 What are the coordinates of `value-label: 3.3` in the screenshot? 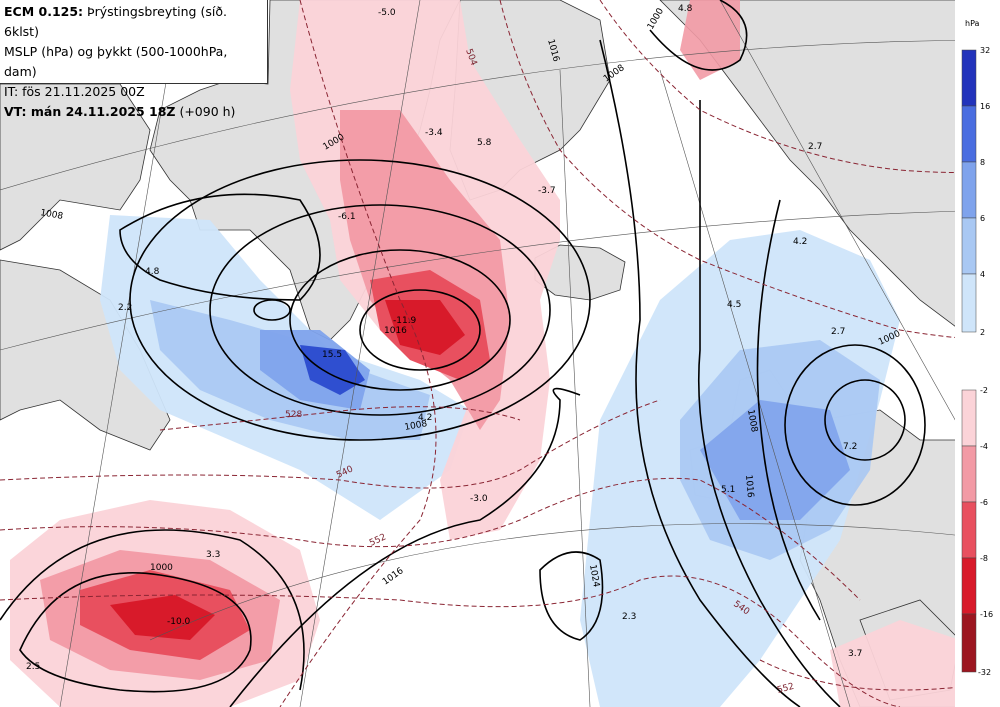 It's located at (213, 555).